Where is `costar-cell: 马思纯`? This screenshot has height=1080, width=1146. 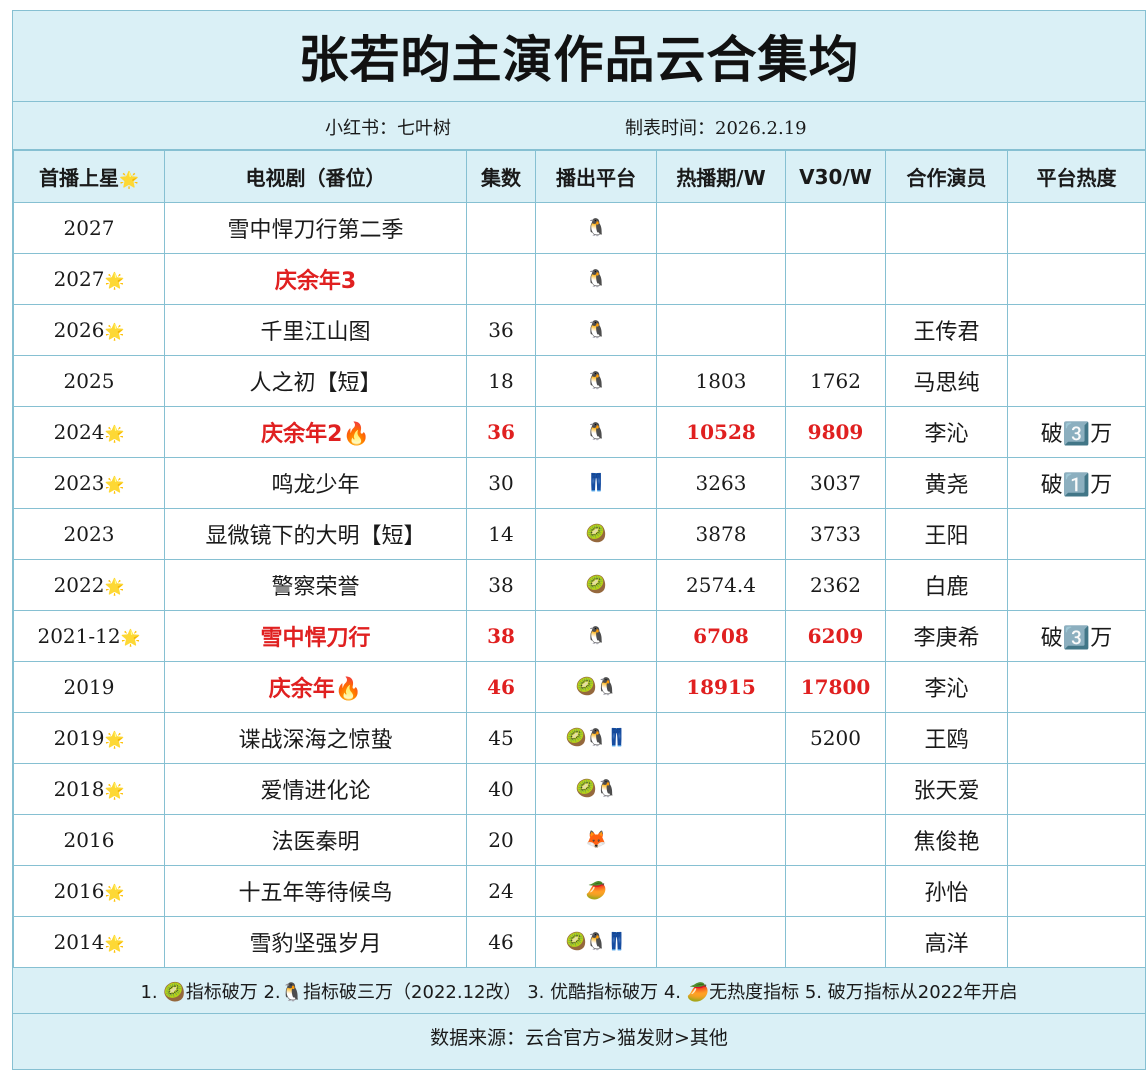 costar-cell: 马思纯 is located at coordinates (946, 381).